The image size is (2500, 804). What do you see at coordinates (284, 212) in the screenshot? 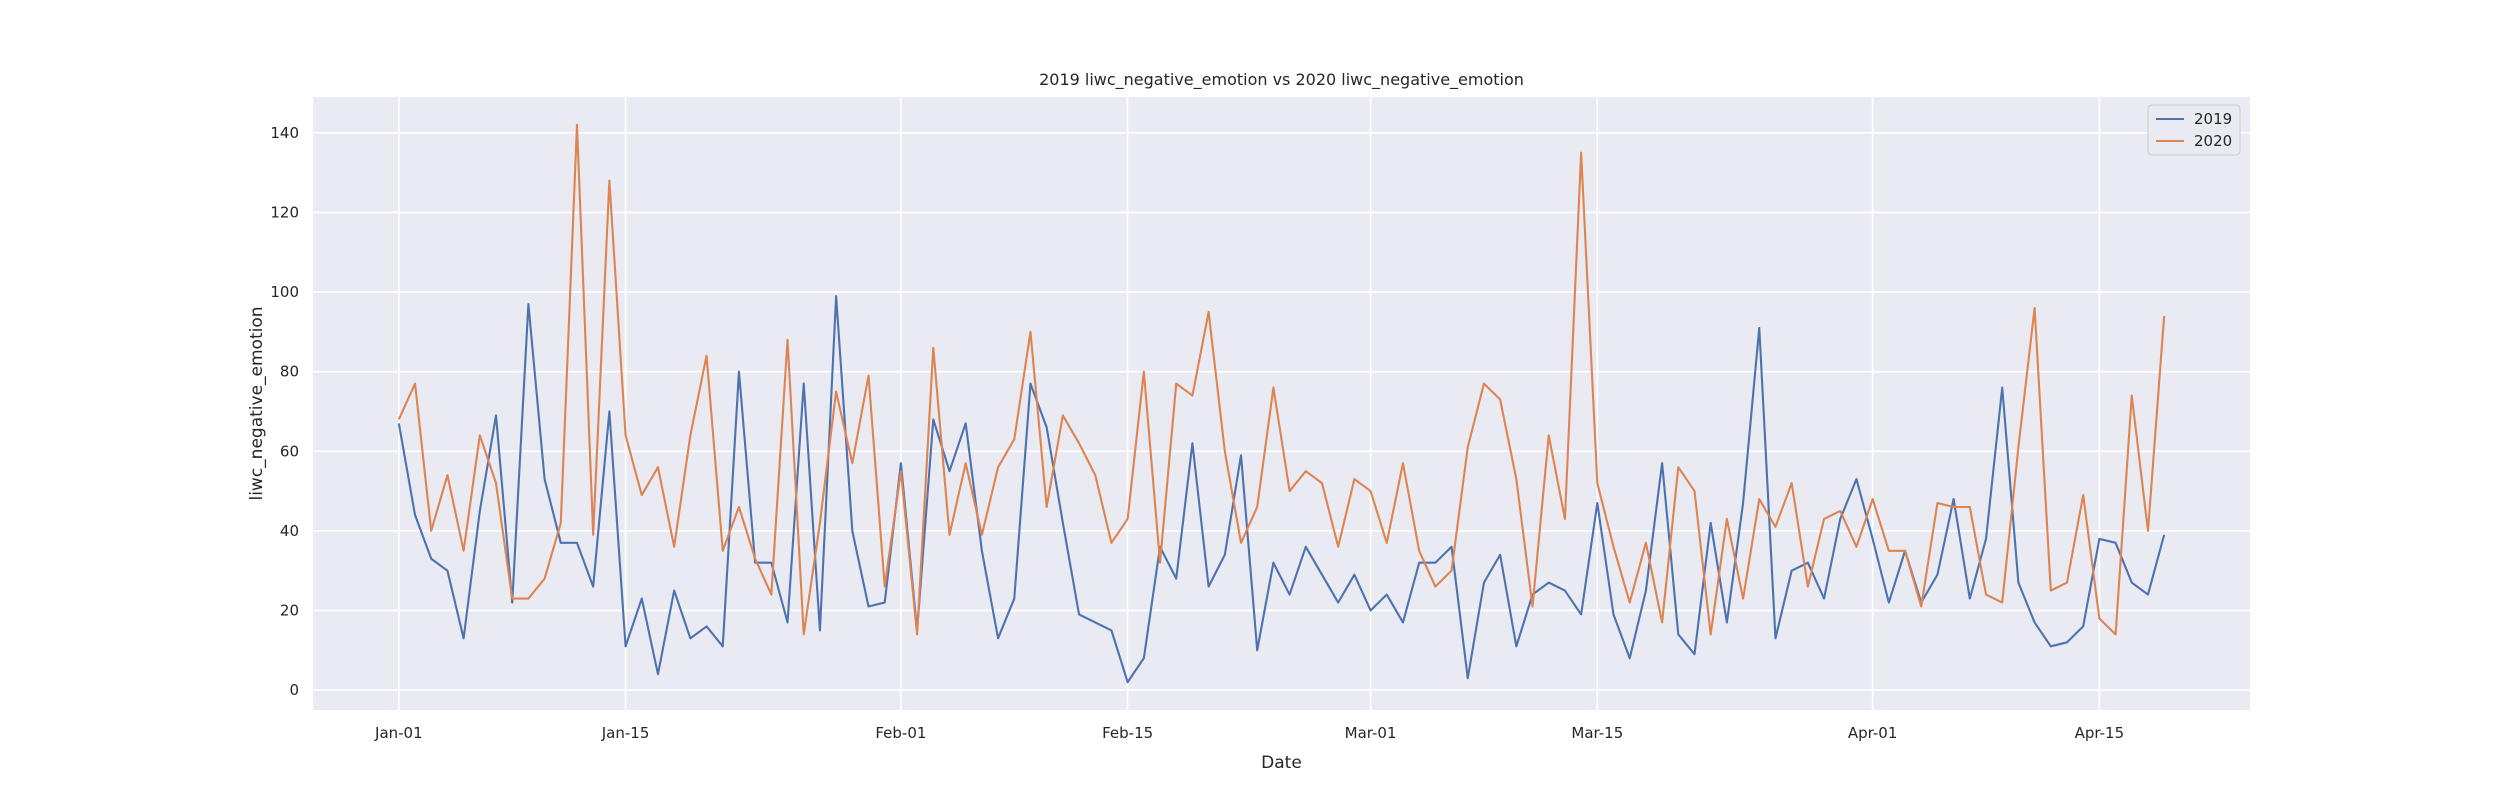
I see `y-tick-label: 120` at bounding box center [284, 212].